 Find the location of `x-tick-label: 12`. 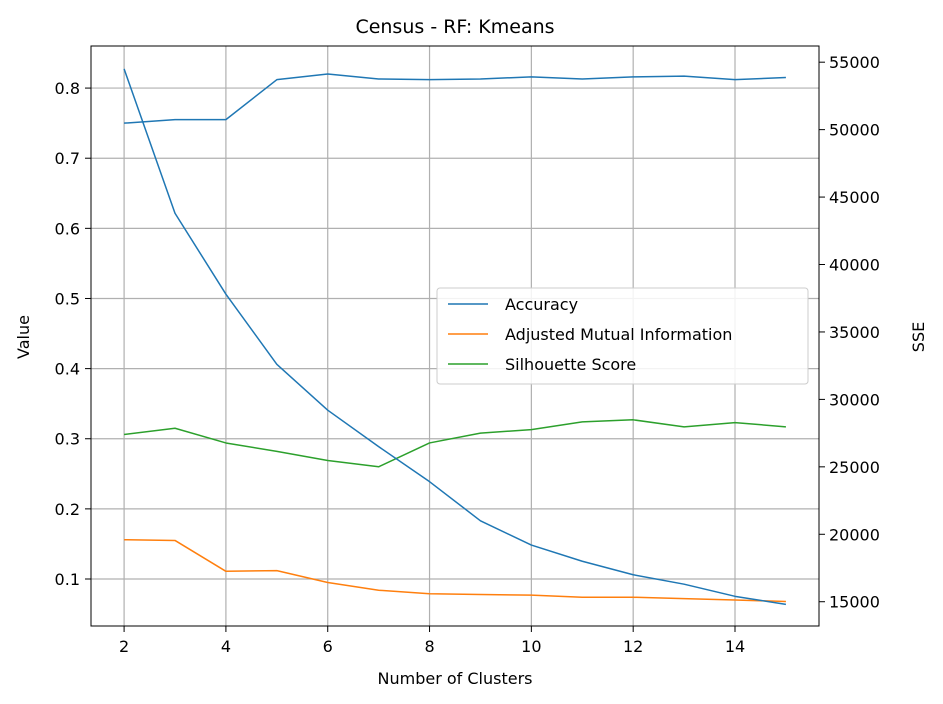

x-tick-label: 12 is located at coordinates (633, 646).